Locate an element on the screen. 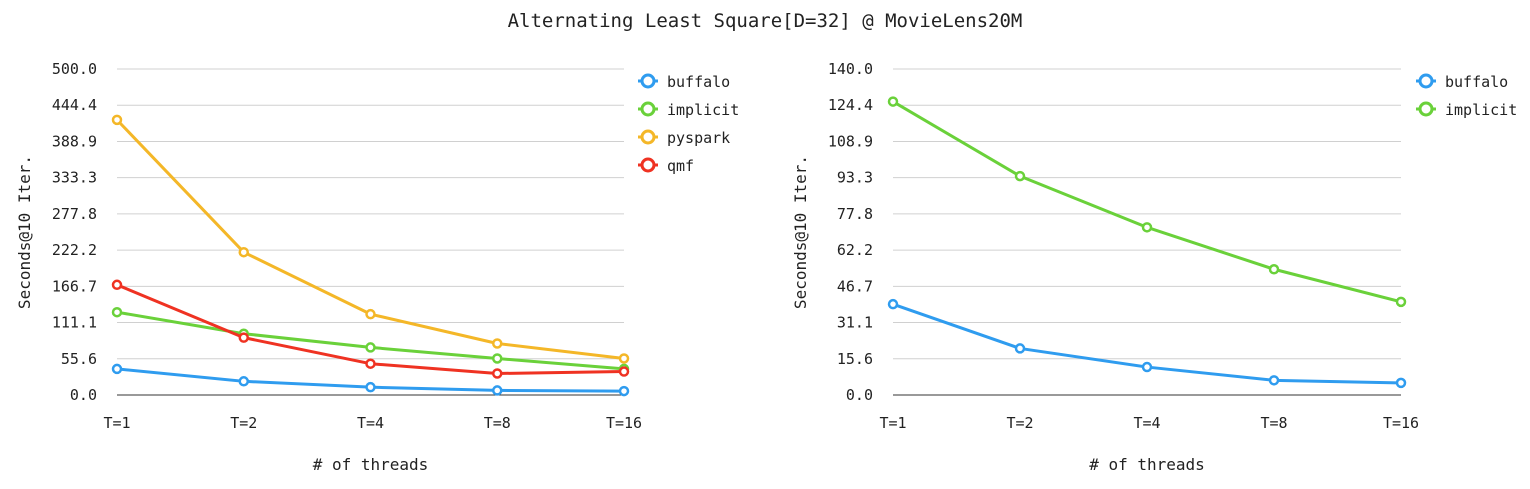 The image size is (1530, 489). y-tick-label: 46.7 is located at coordinates (855, 286).